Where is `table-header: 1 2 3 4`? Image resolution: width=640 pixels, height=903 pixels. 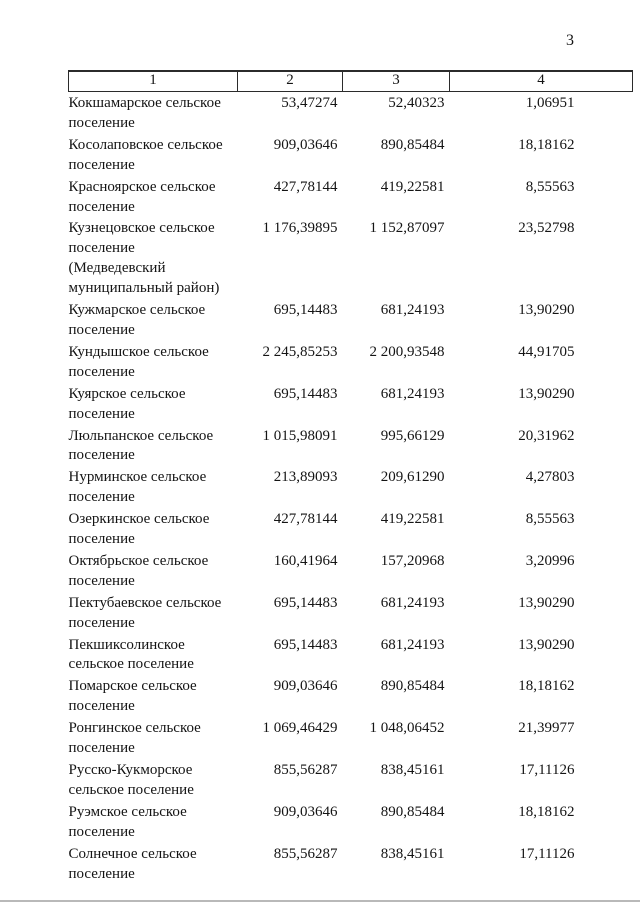
table-header: 1 2 3 4 is located at coordinates (350, 81).